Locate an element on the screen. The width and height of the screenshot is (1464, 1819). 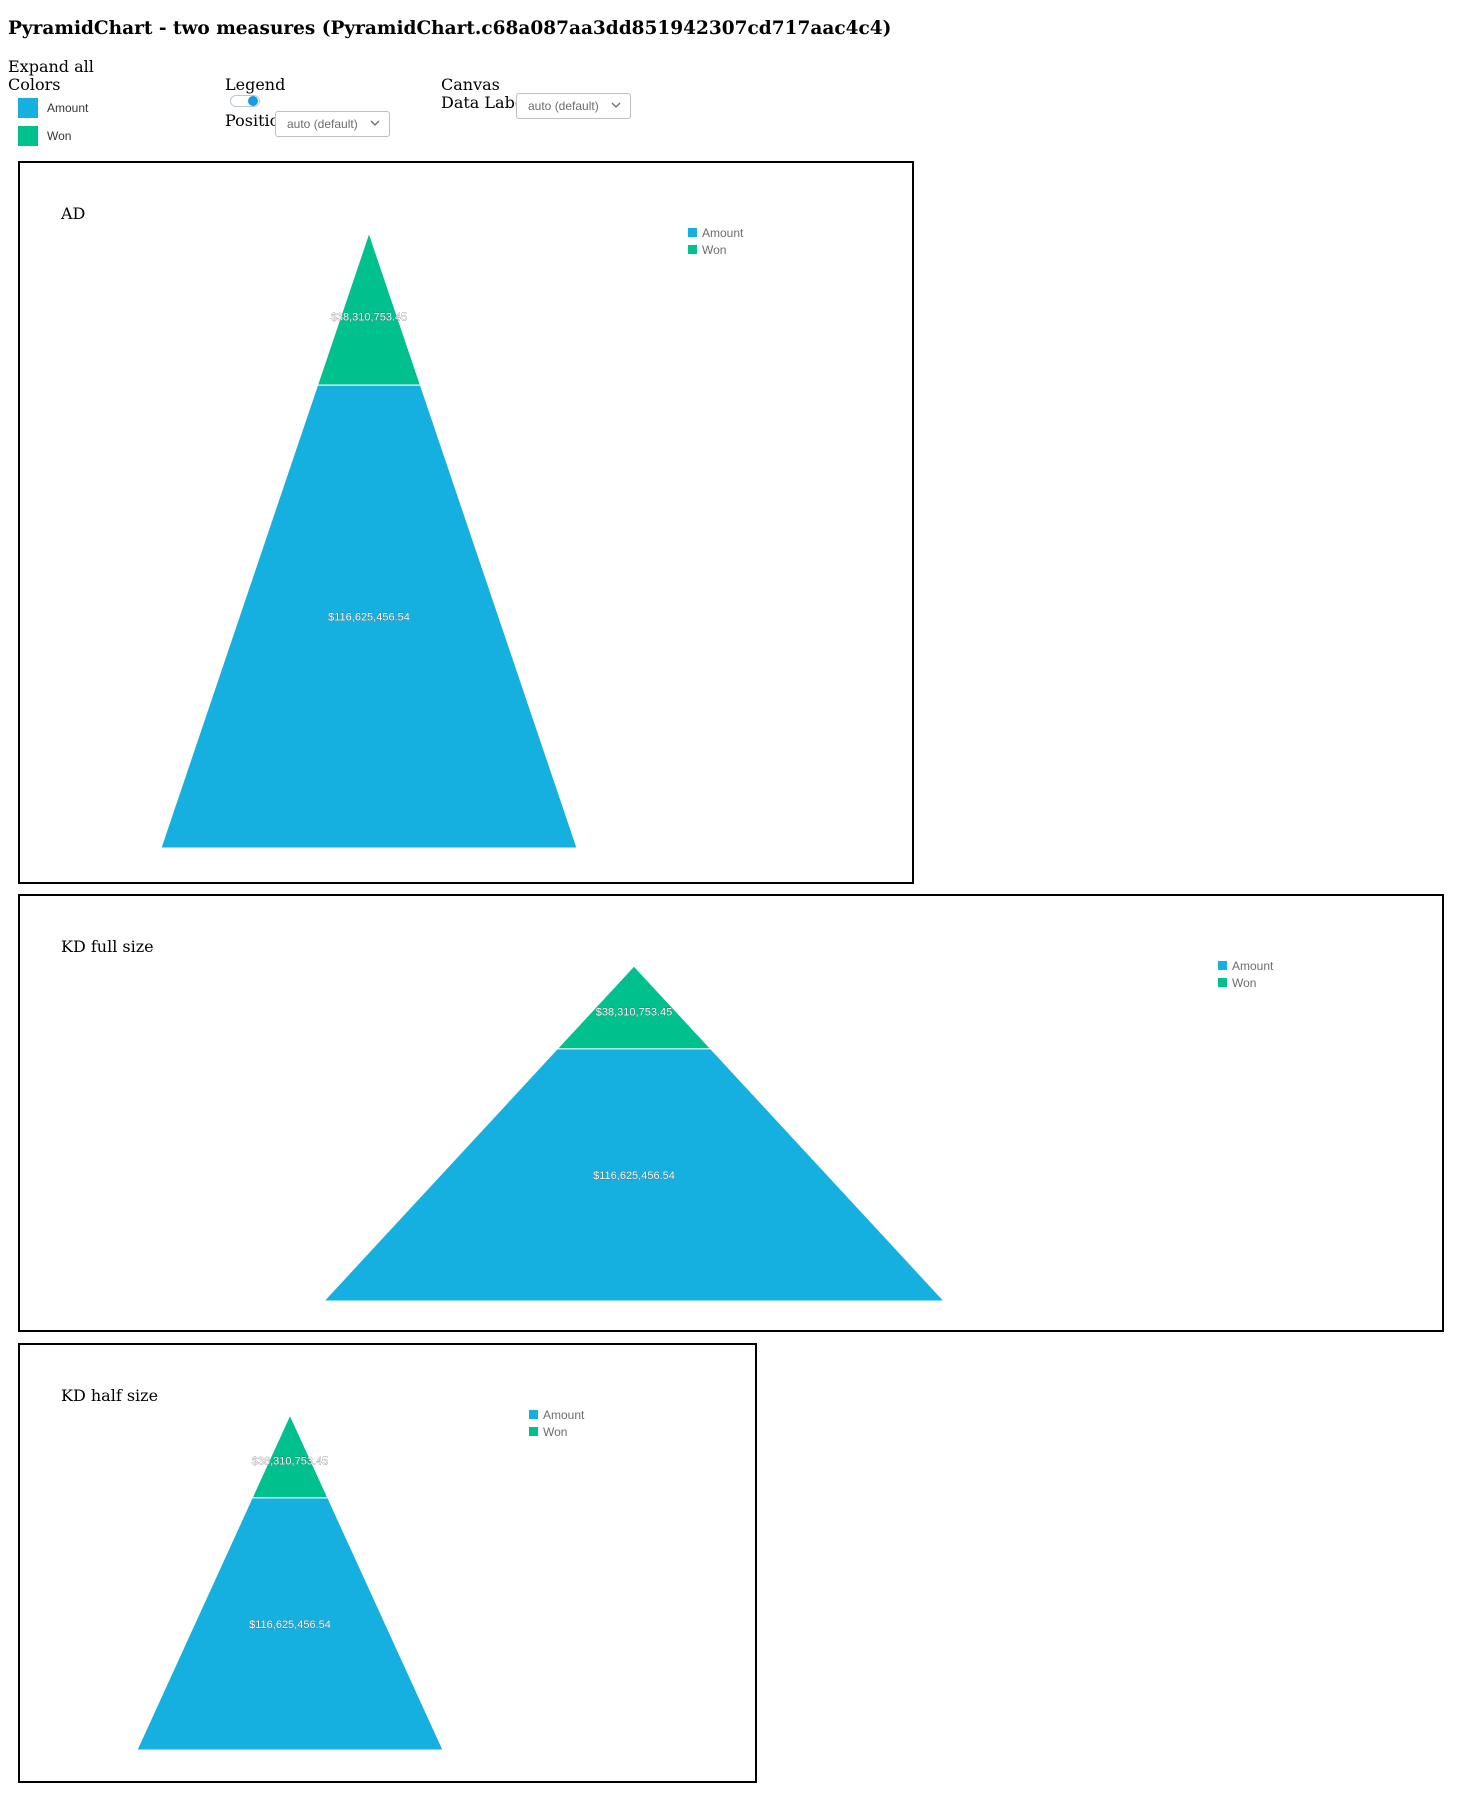
legend-label: Legend is located at coordinates (255, 84).